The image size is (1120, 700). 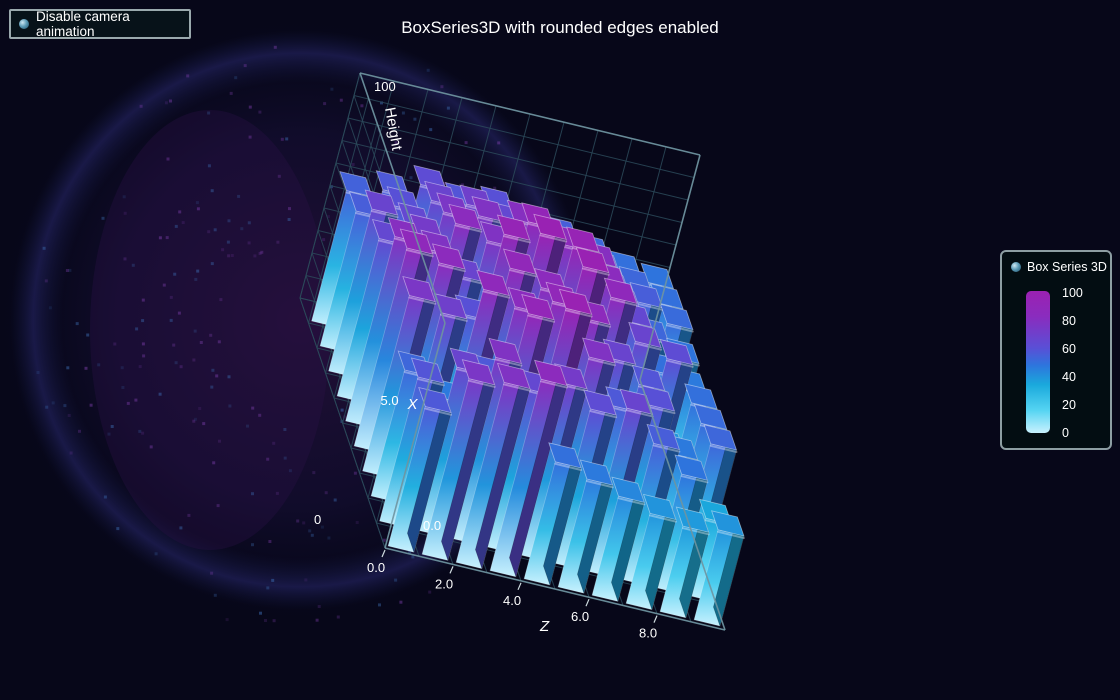 I want to click on disable-camera-animation-button: Disable camera animation, so click(x=100, y=24).